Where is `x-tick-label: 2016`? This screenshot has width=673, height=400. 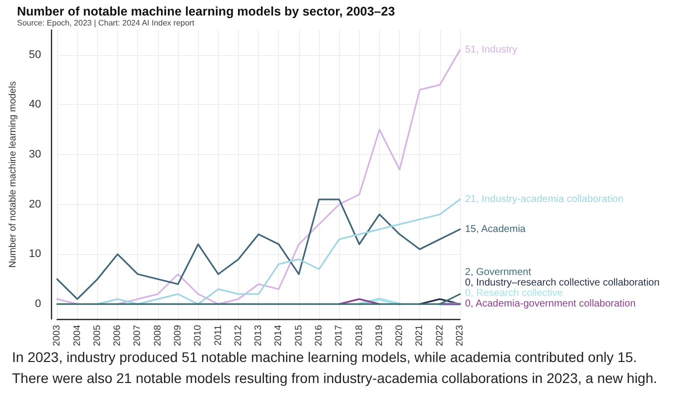
x-tick-label: 2016 is located at coordinates (318, 335).